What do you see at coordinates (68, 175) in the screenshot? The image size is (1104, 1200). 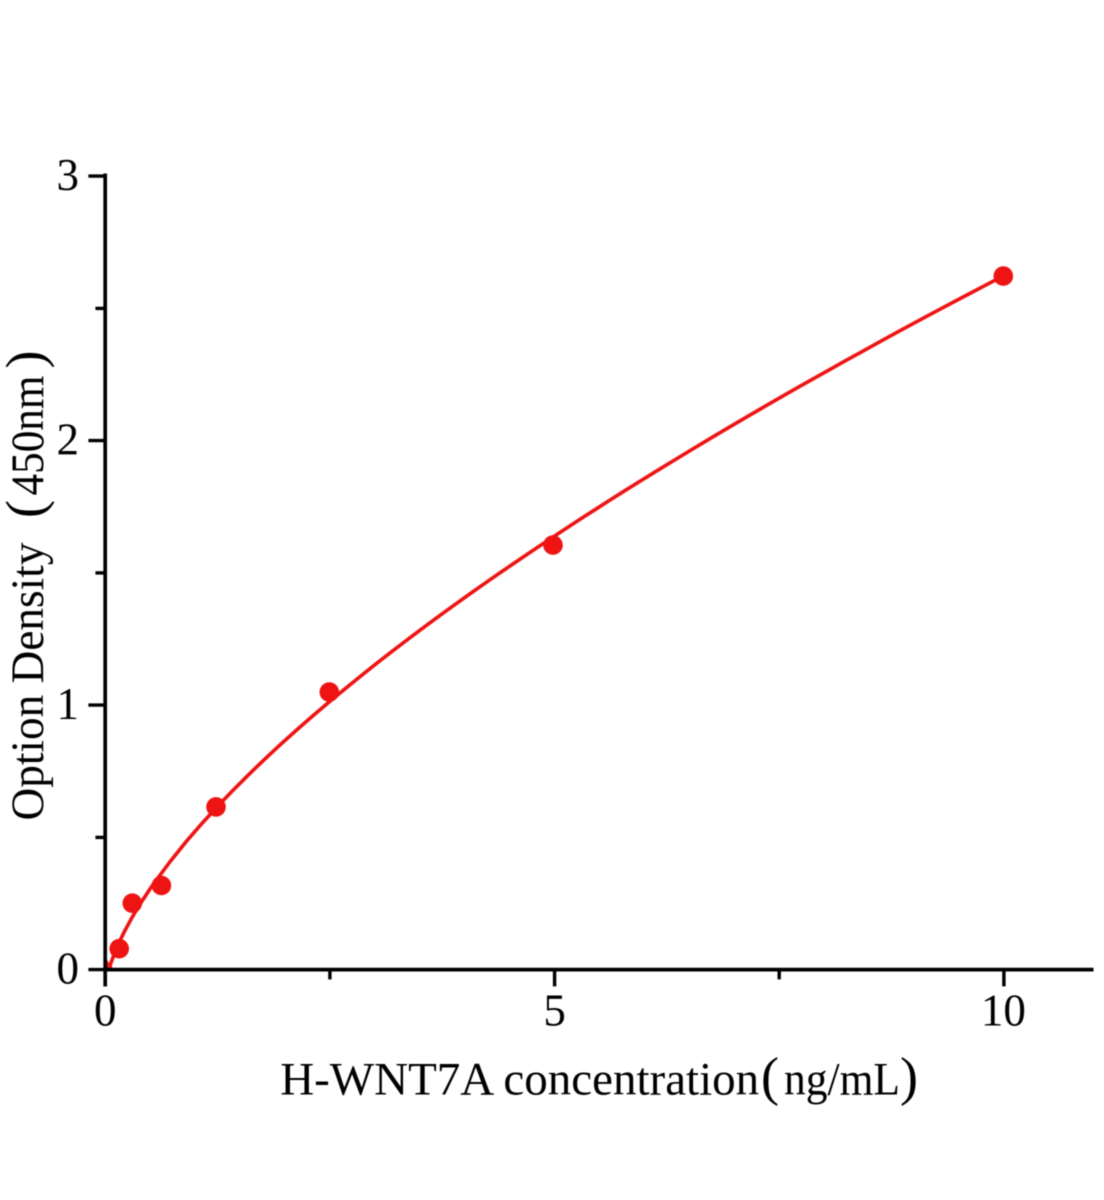 I see `svg-text: 3` at bounding box center [68, 175].